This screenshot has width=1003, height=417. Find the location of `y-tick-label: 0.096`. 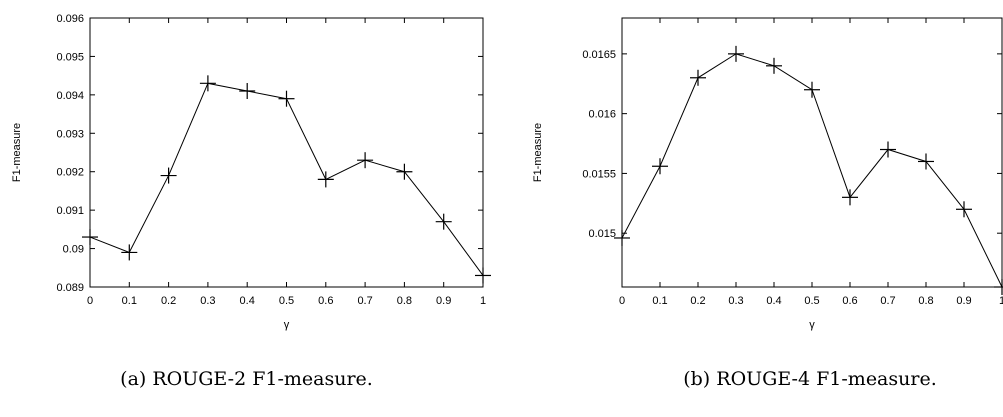

y-tick-label: 0.096 is located at coordinates (70, 19).